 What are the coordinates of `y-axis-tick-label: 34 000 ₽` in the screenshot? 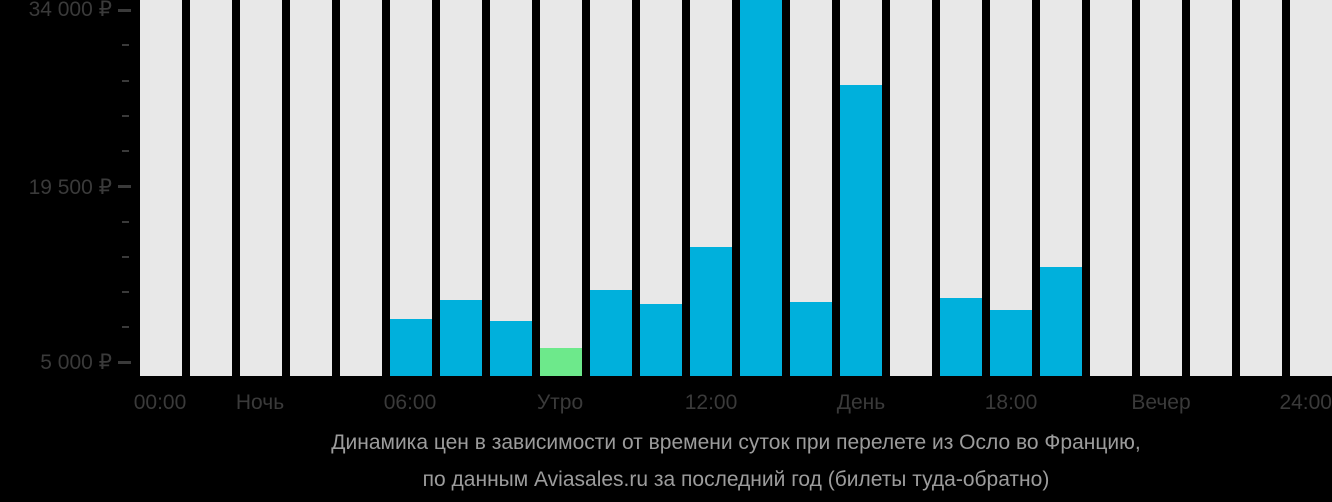 It's located at (70, 10).